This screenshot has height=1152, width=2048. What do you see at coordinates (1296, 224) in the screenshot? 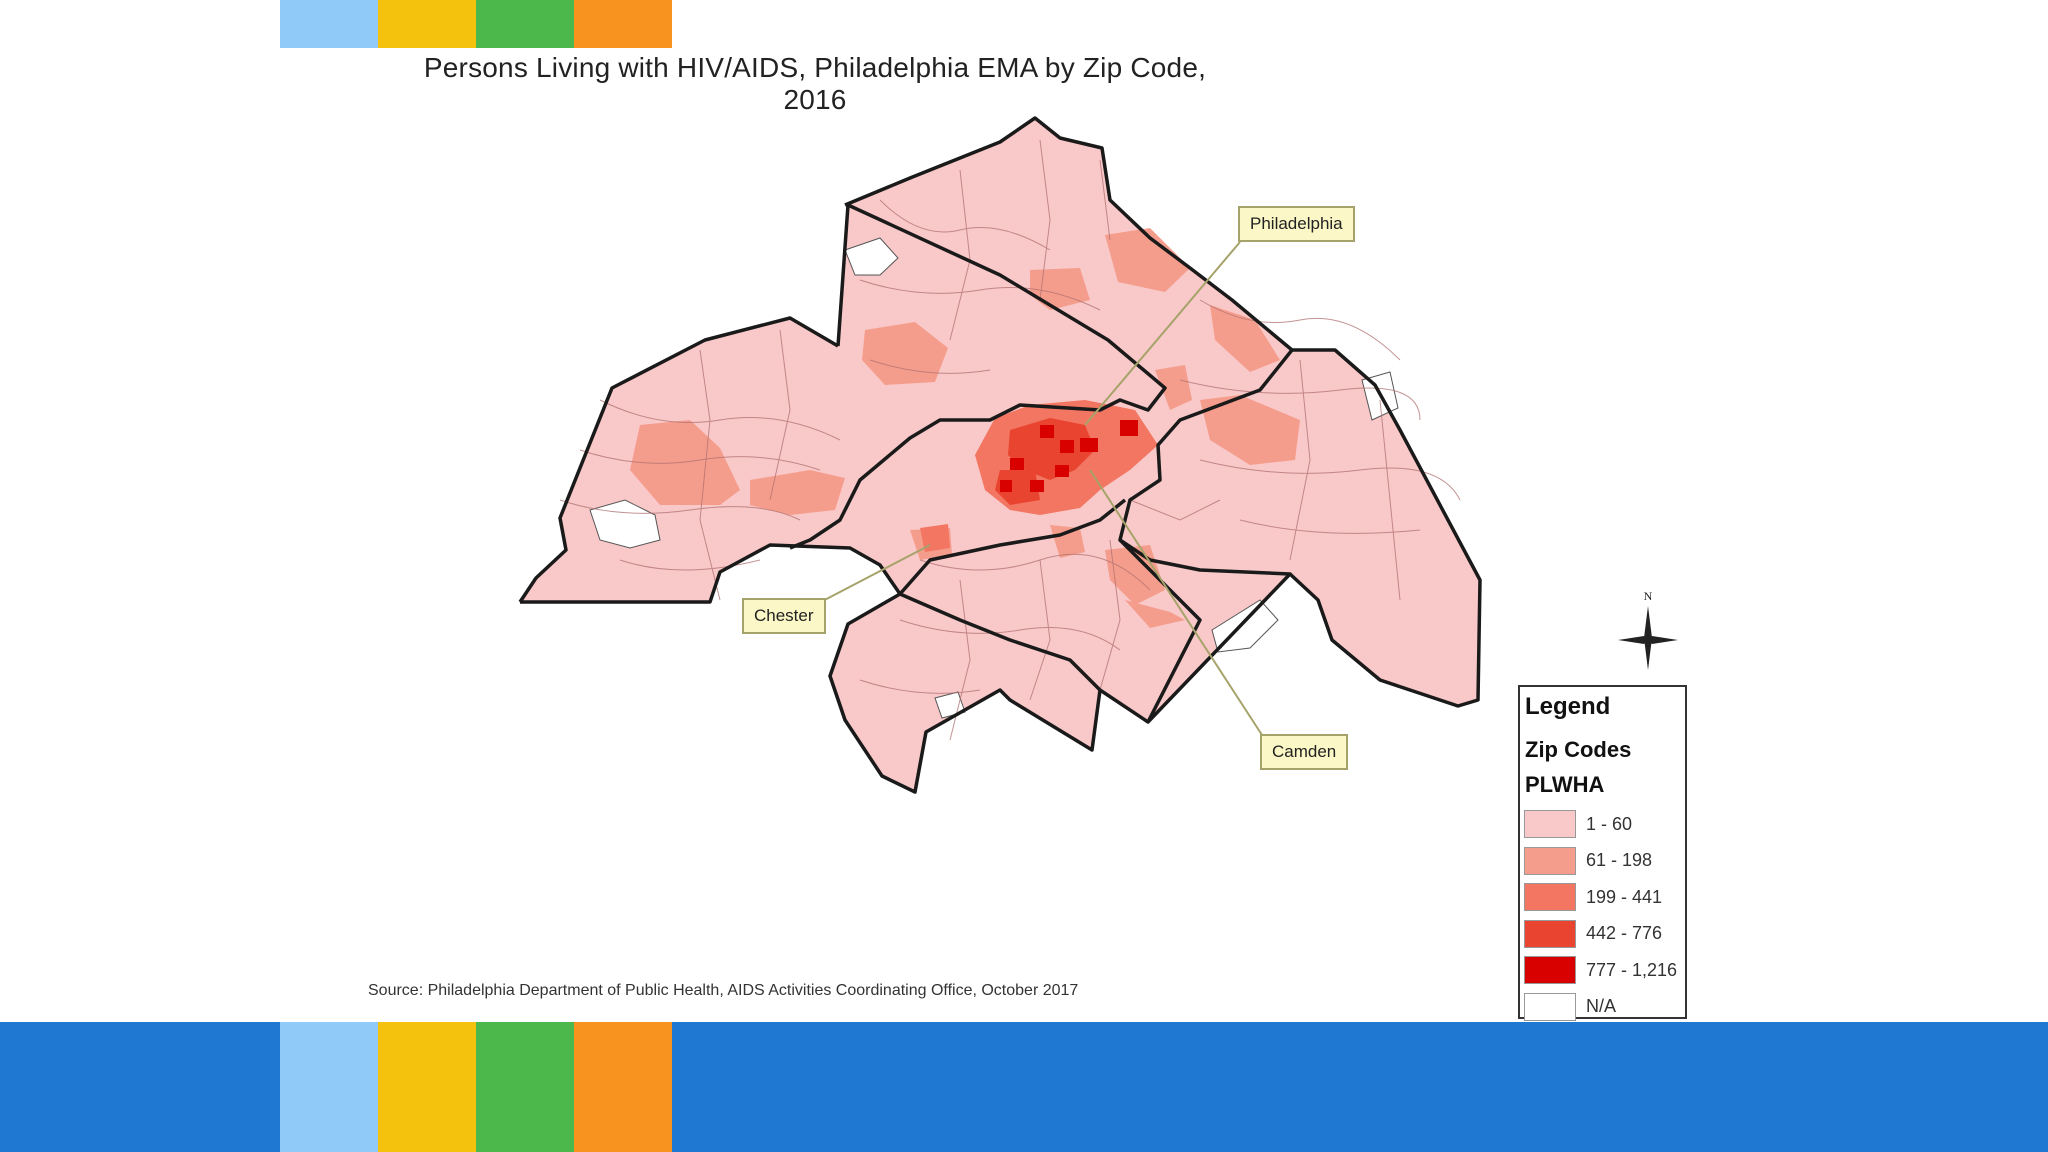
I see `callout-philadelphia: Philadelphia` at bounding box center [1296, 224].